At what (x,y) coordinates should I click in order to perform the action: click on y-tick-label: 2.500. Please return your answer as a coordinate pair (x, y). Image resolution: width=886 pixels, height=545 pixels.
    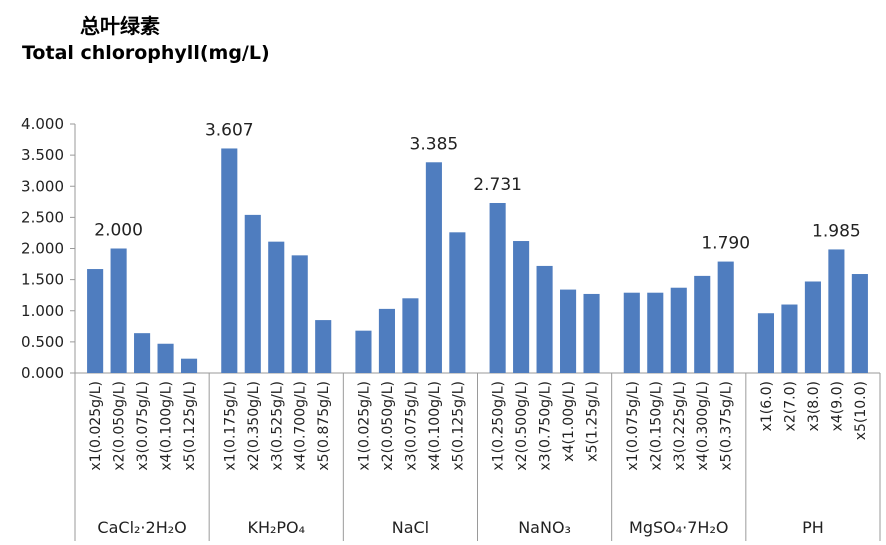
    Looking at the image, I should click on (42, 217).